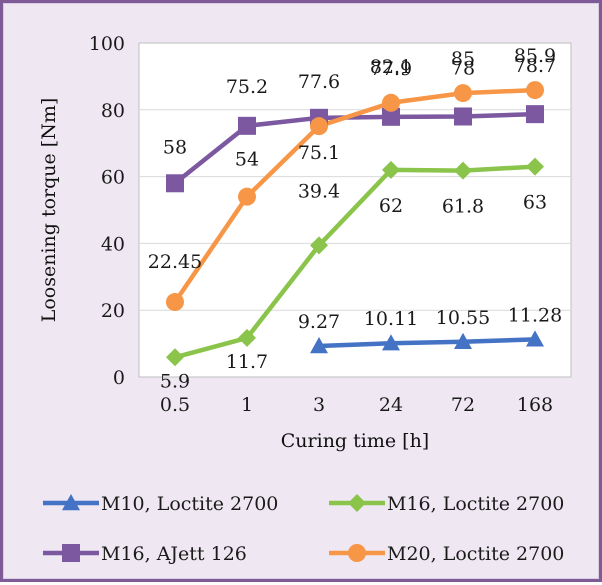 This screenshot has height=585, width=602. I want to click on x-axis-title: Curing time [h], so click(355, 441).